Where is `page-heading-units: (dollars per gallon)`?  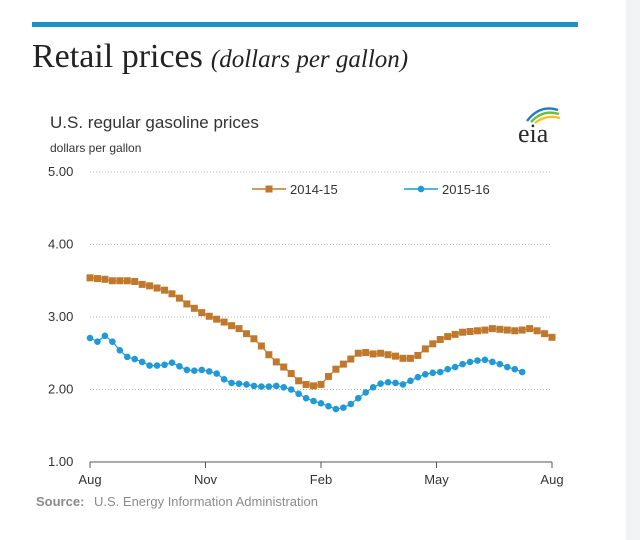 page-heading-units: (dollars per gallon) is located at coordinates (309, 59).